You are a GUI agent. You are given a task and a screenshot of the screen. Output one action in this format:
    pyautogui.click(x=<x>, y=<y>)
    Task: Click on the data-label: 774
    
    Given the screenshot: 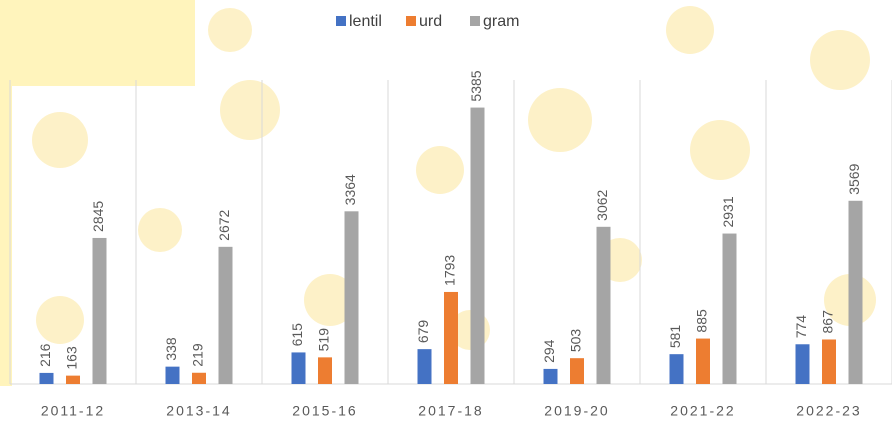 What is the action you would take?
    pyautogui.click(x=801, y=327)
    